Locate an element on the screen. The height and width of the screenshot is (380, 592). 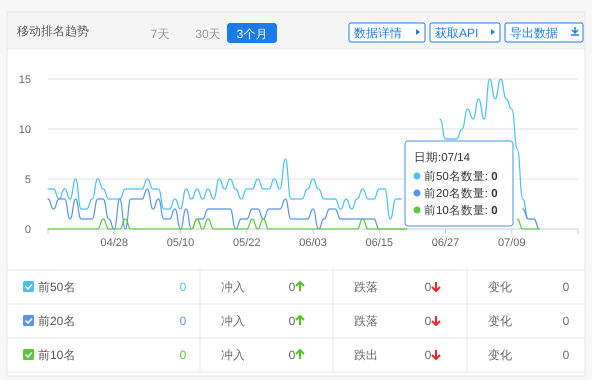
x-tick-label: 04/28 is located at coordinates (114, 243).